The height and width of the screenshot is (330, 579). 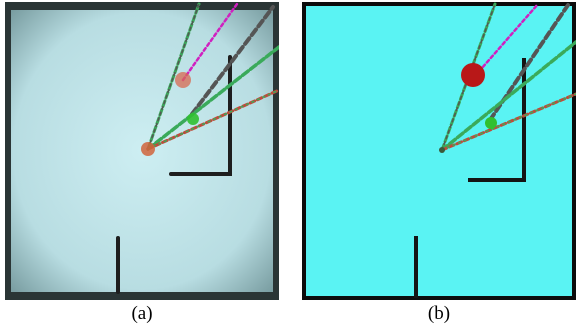 I want to click on panel-a-l-wall, so click(x=200, y=115).